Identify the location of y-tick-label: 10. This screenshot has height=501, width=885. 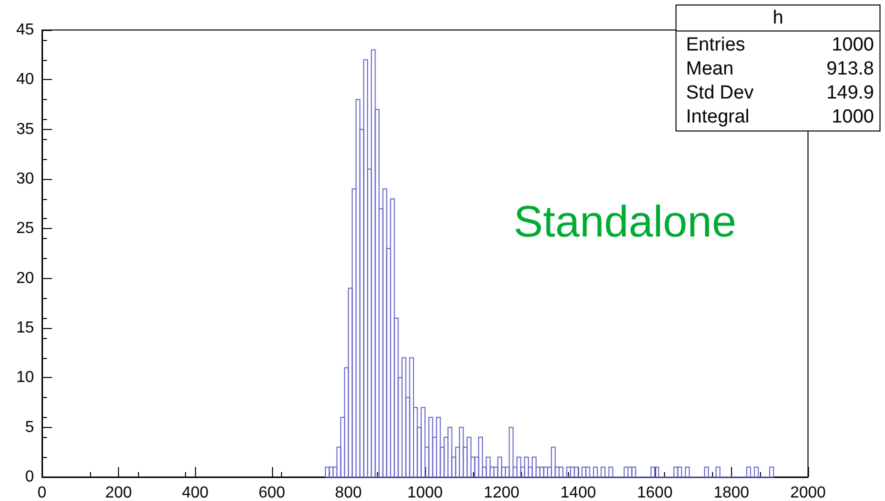
(25, 377).